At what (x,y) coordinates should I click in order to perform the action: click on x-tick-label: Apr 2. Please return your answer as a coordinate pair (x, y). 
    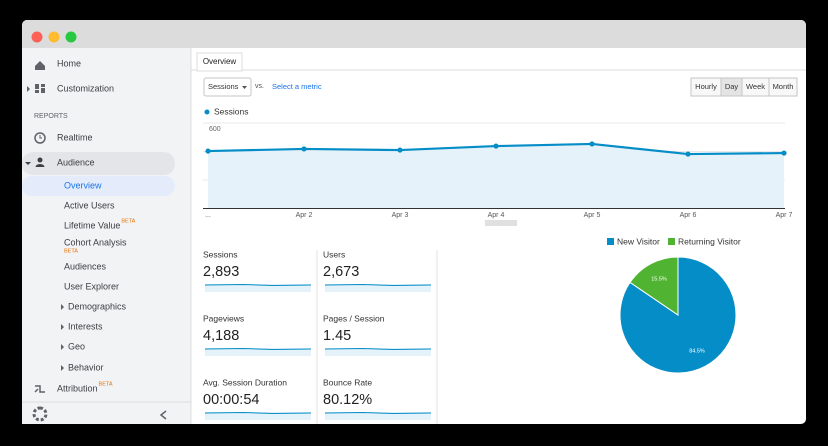
    Looking at the image, I should click on (304, 215).